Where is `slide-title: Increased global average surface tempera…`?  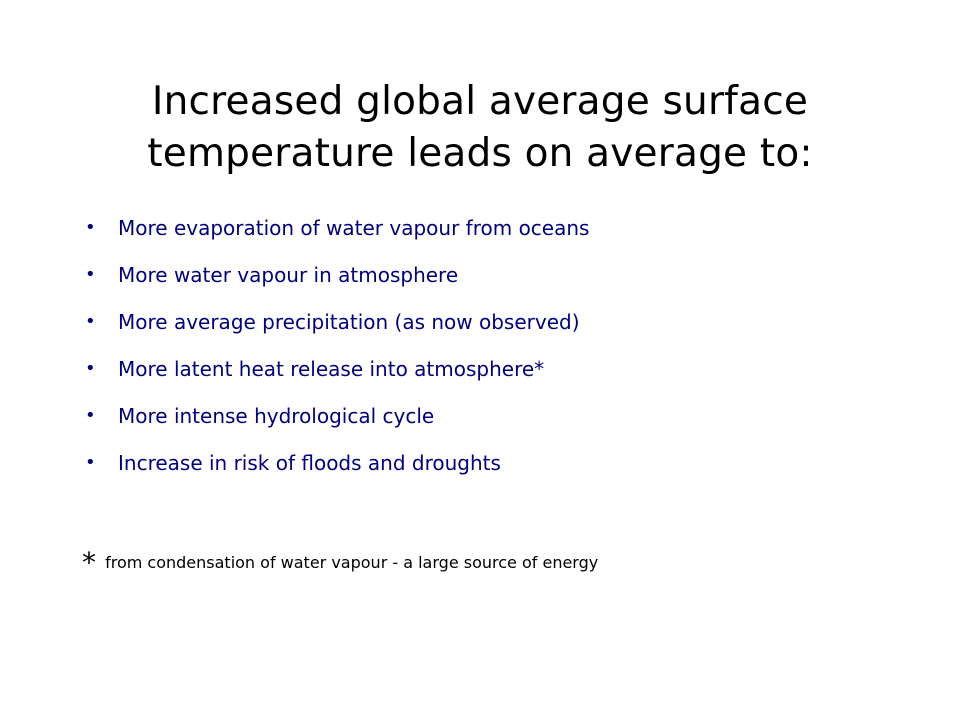 slide-title: Increased global average surface tempera… is located at coordinates (480, 128).